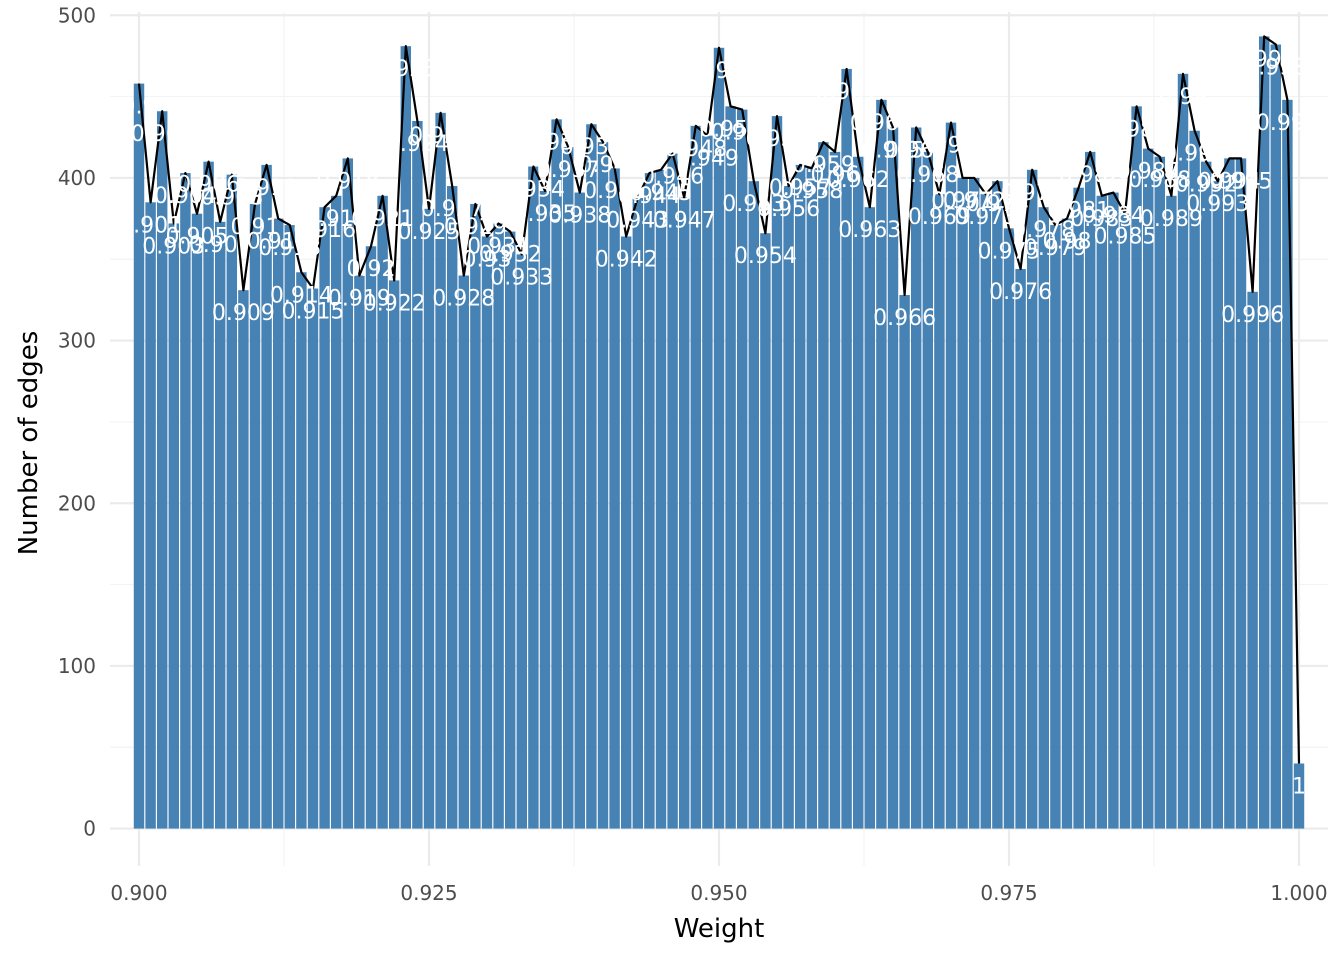  What do you see at coordinates (1136, 129) in the screenshot?
I see `bar-label: 0.986` at bounding box center [1136, 129].